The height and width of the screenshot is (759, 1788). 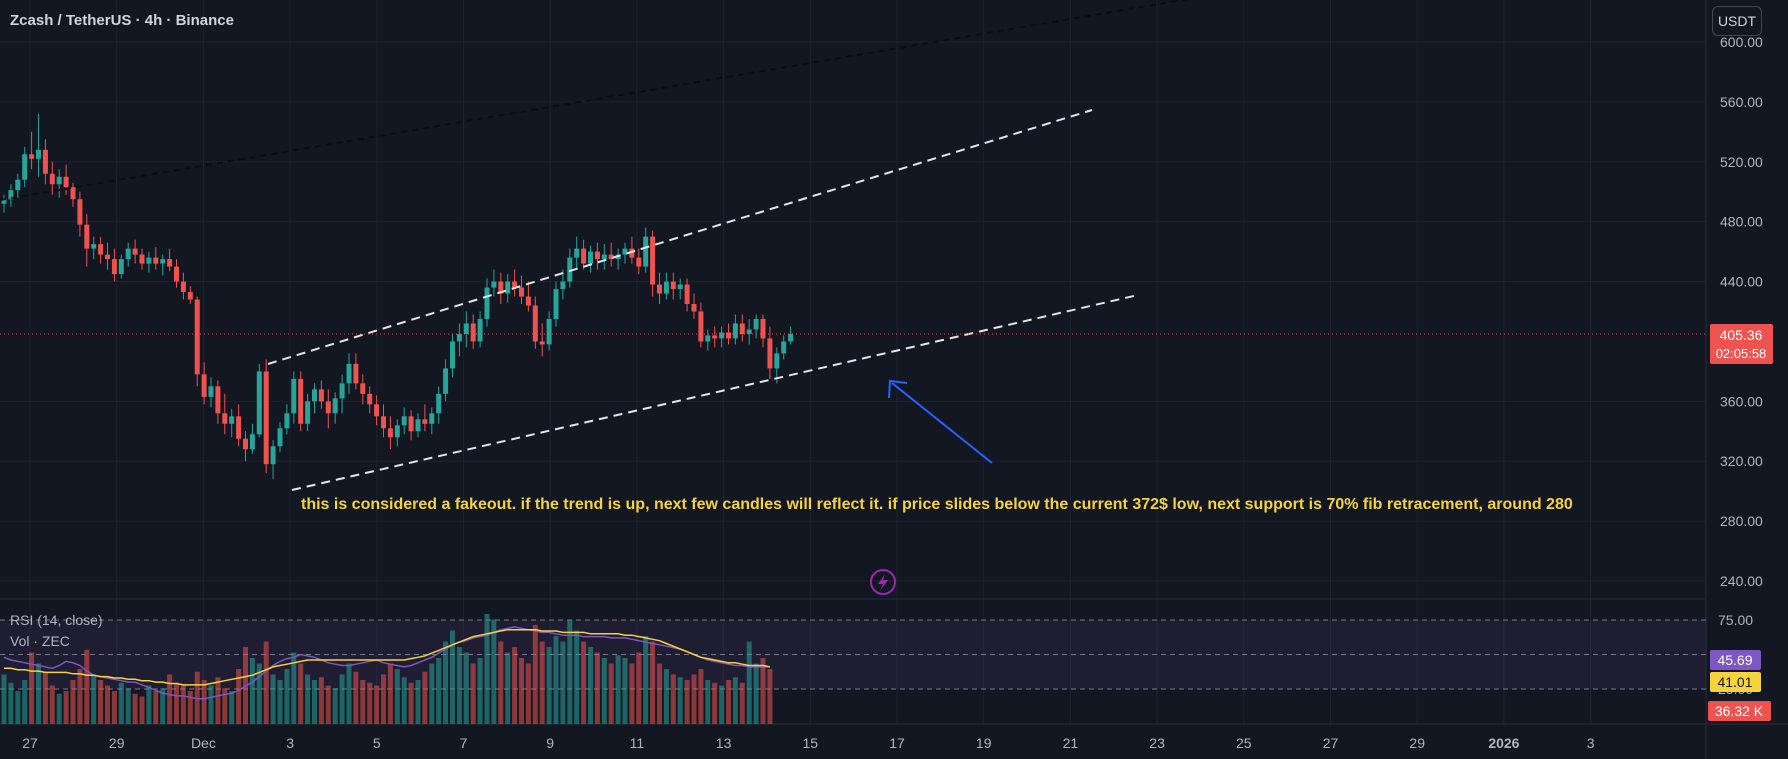 I want to click on time-tick-label: 29, so click(x=1417, y=743).